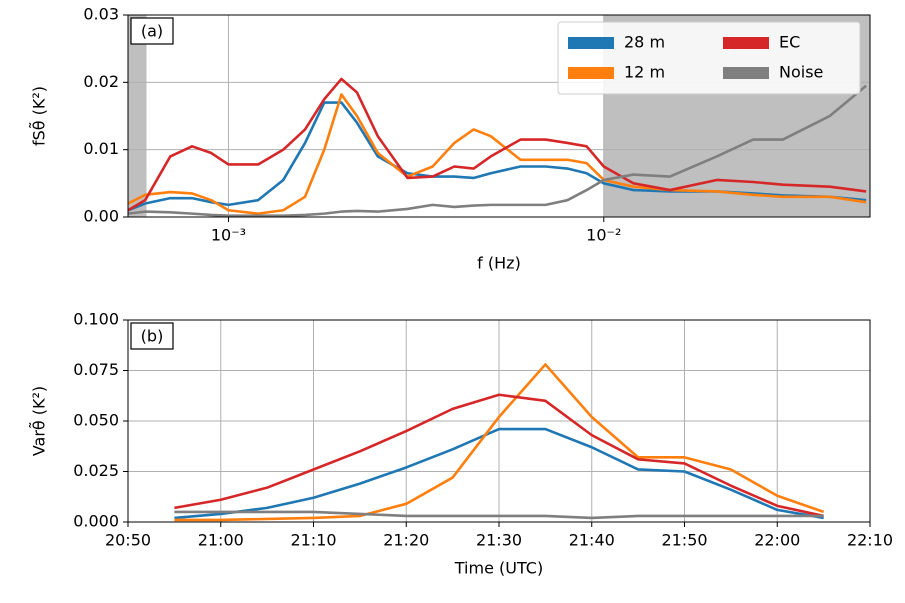 The image size is (905, 603). What do you see at coordinates (592, 540) in the screenshot?
I see `x-tick-label: 21:40` at bounding box center [592, 540].